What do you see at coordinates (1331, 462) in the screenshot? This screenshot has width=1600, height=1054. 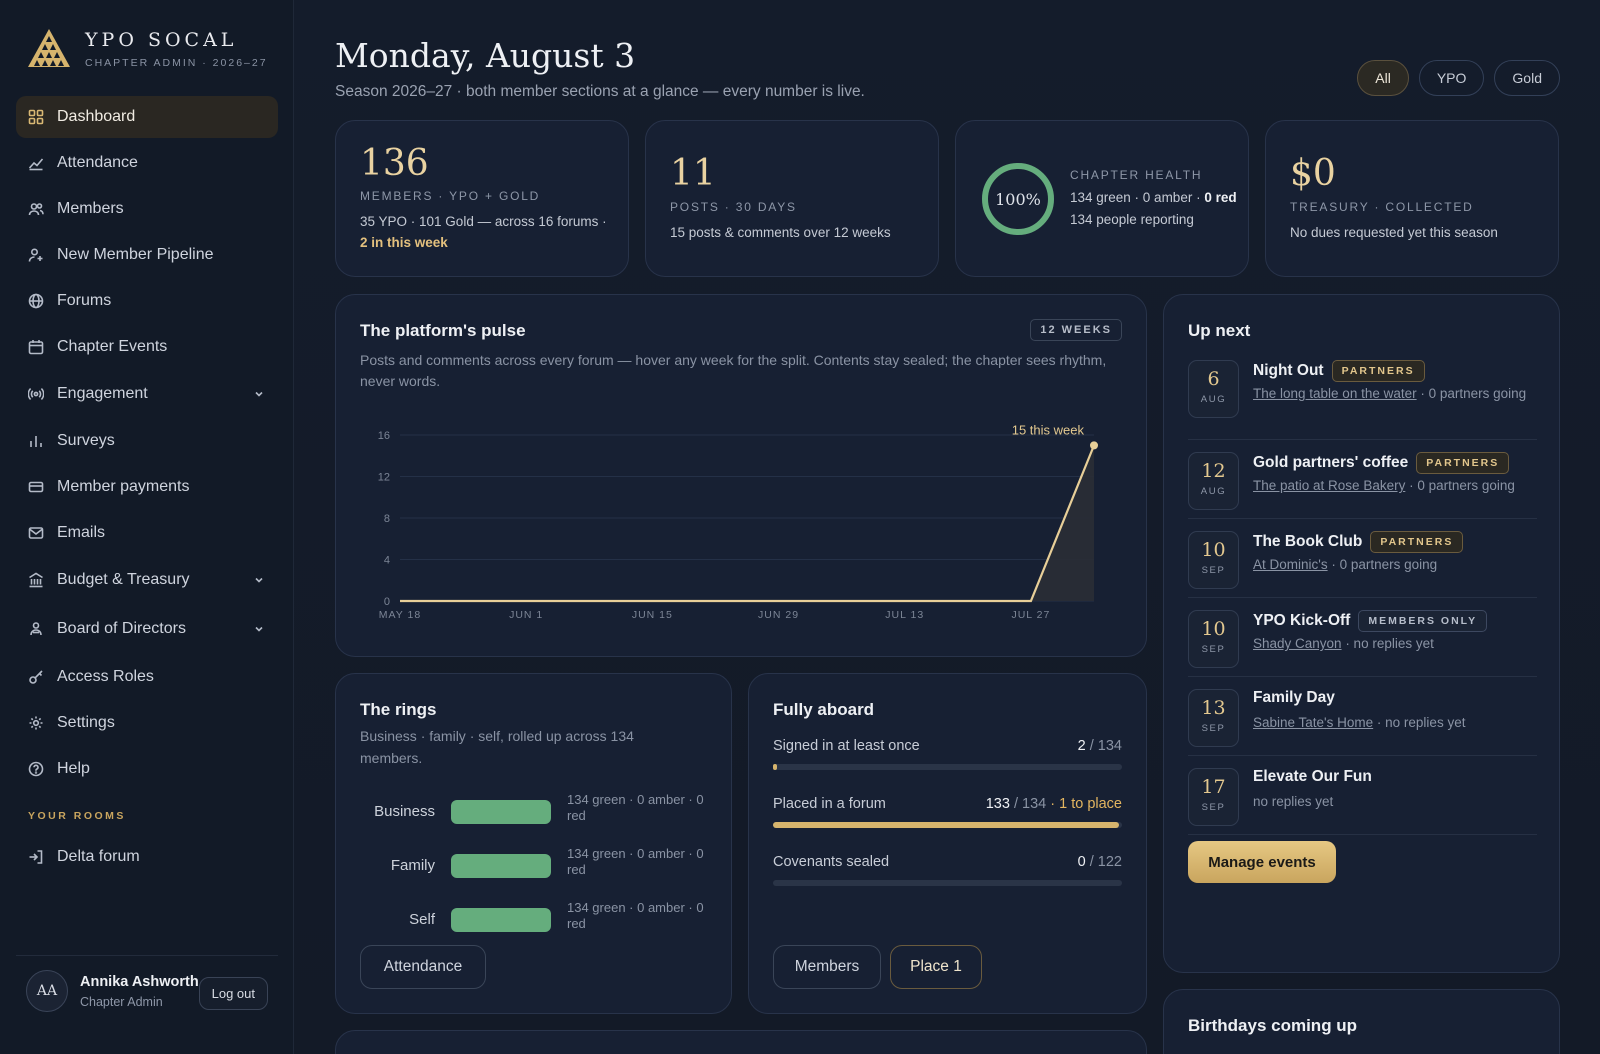 I see `event-name-text: Gold partners' coffee` at bounding box center [1331, 462].